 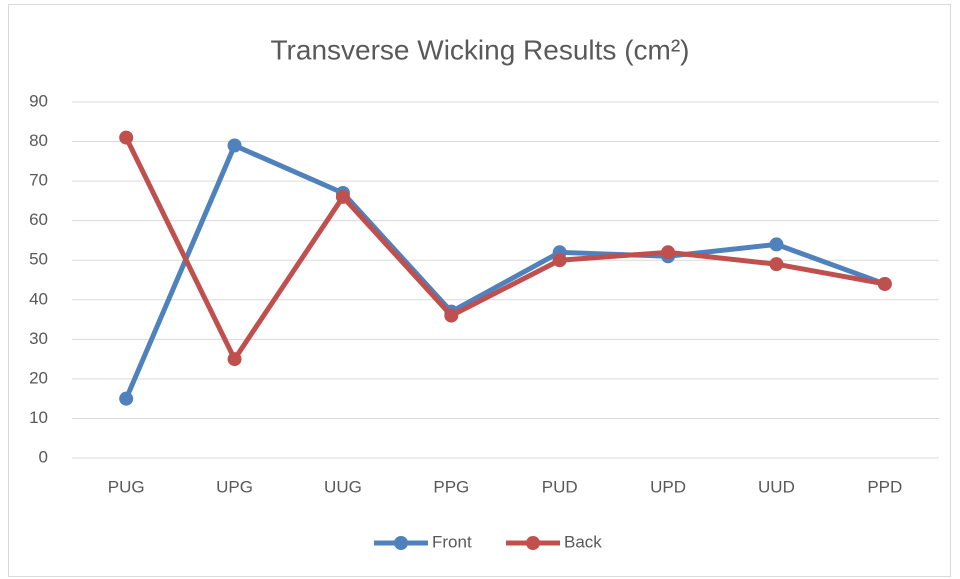 What do you see at coordinates (38, 219) in the screenshot?
I see `y-tick-label: 60` at bounding box center [38, 219].